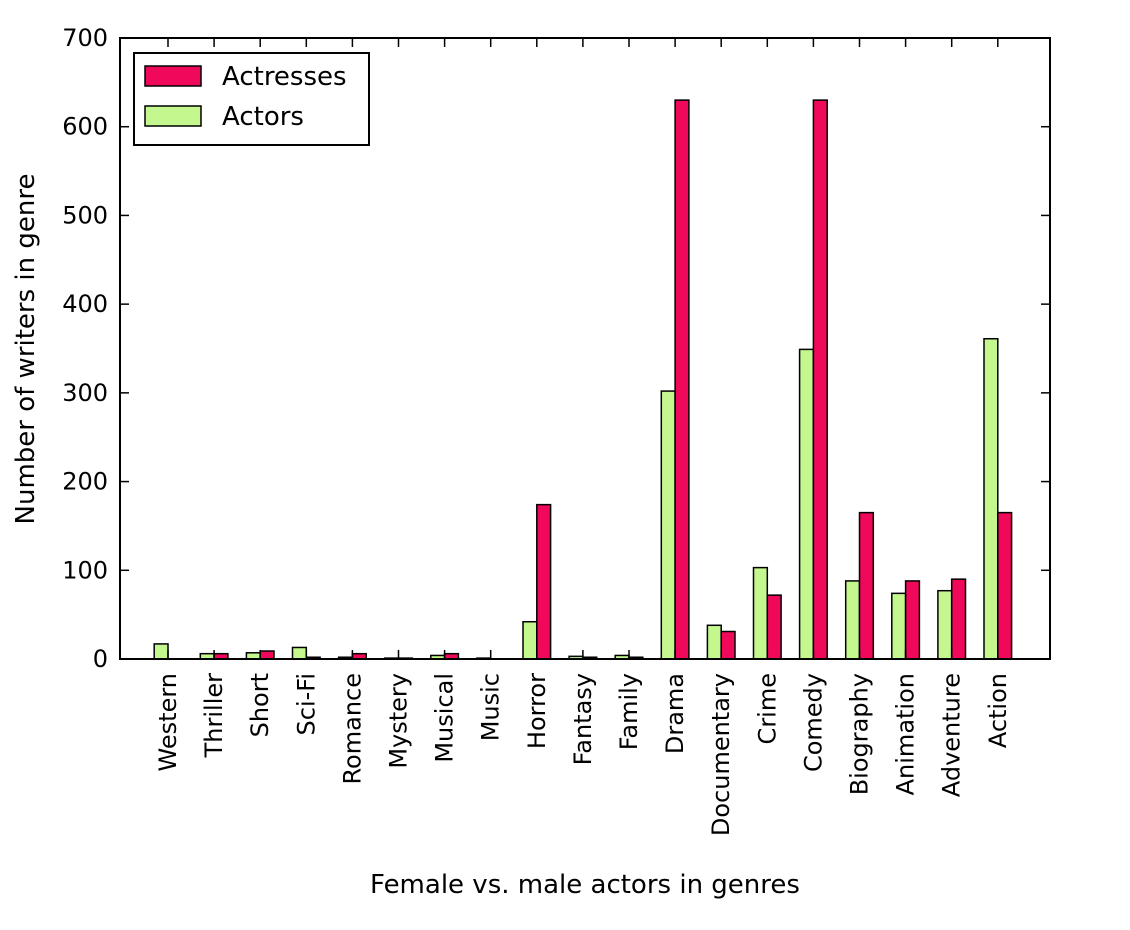 This screenshot has height=930, width=1130. I want to click on bar-actresses-crime, so click(774, 627).